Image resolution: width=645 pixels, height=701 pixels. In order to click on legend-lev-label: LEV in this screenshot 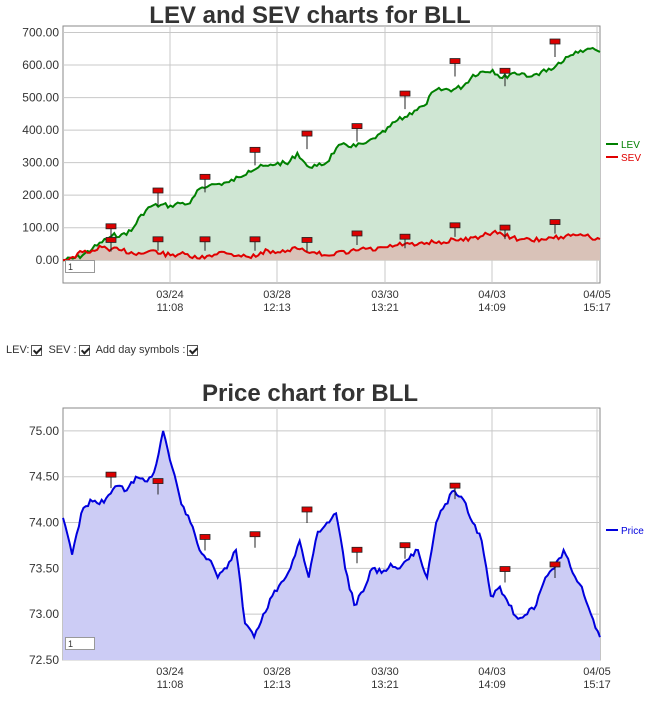, I will do `click(630, 145)`.